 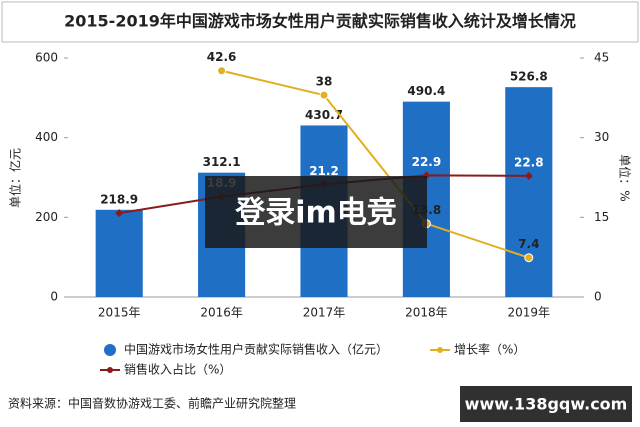 What do you see at coordinates (601, 137) in the screenshot?
I see `y2-tick-label: 30` at bounding box center [601, 137].